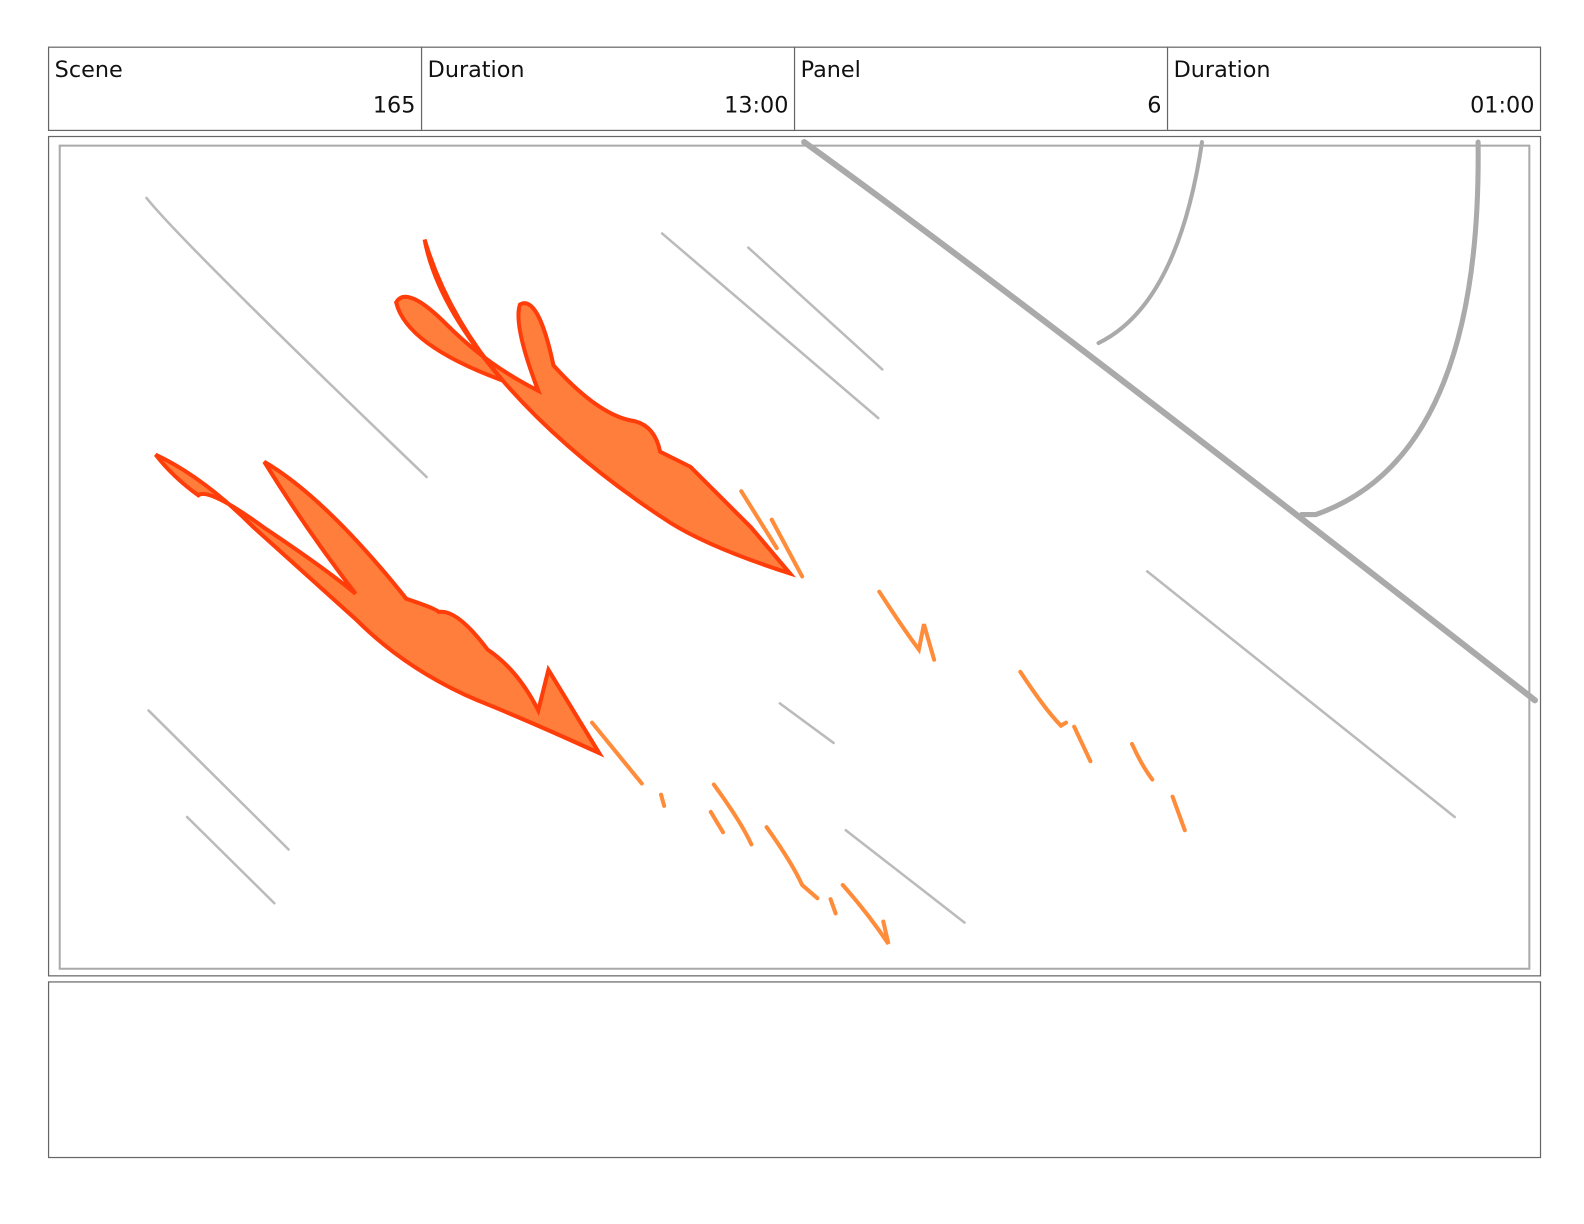  Describe the element at coordinates (794, 1070) in the screenshot. I see `notes-box` at that location.